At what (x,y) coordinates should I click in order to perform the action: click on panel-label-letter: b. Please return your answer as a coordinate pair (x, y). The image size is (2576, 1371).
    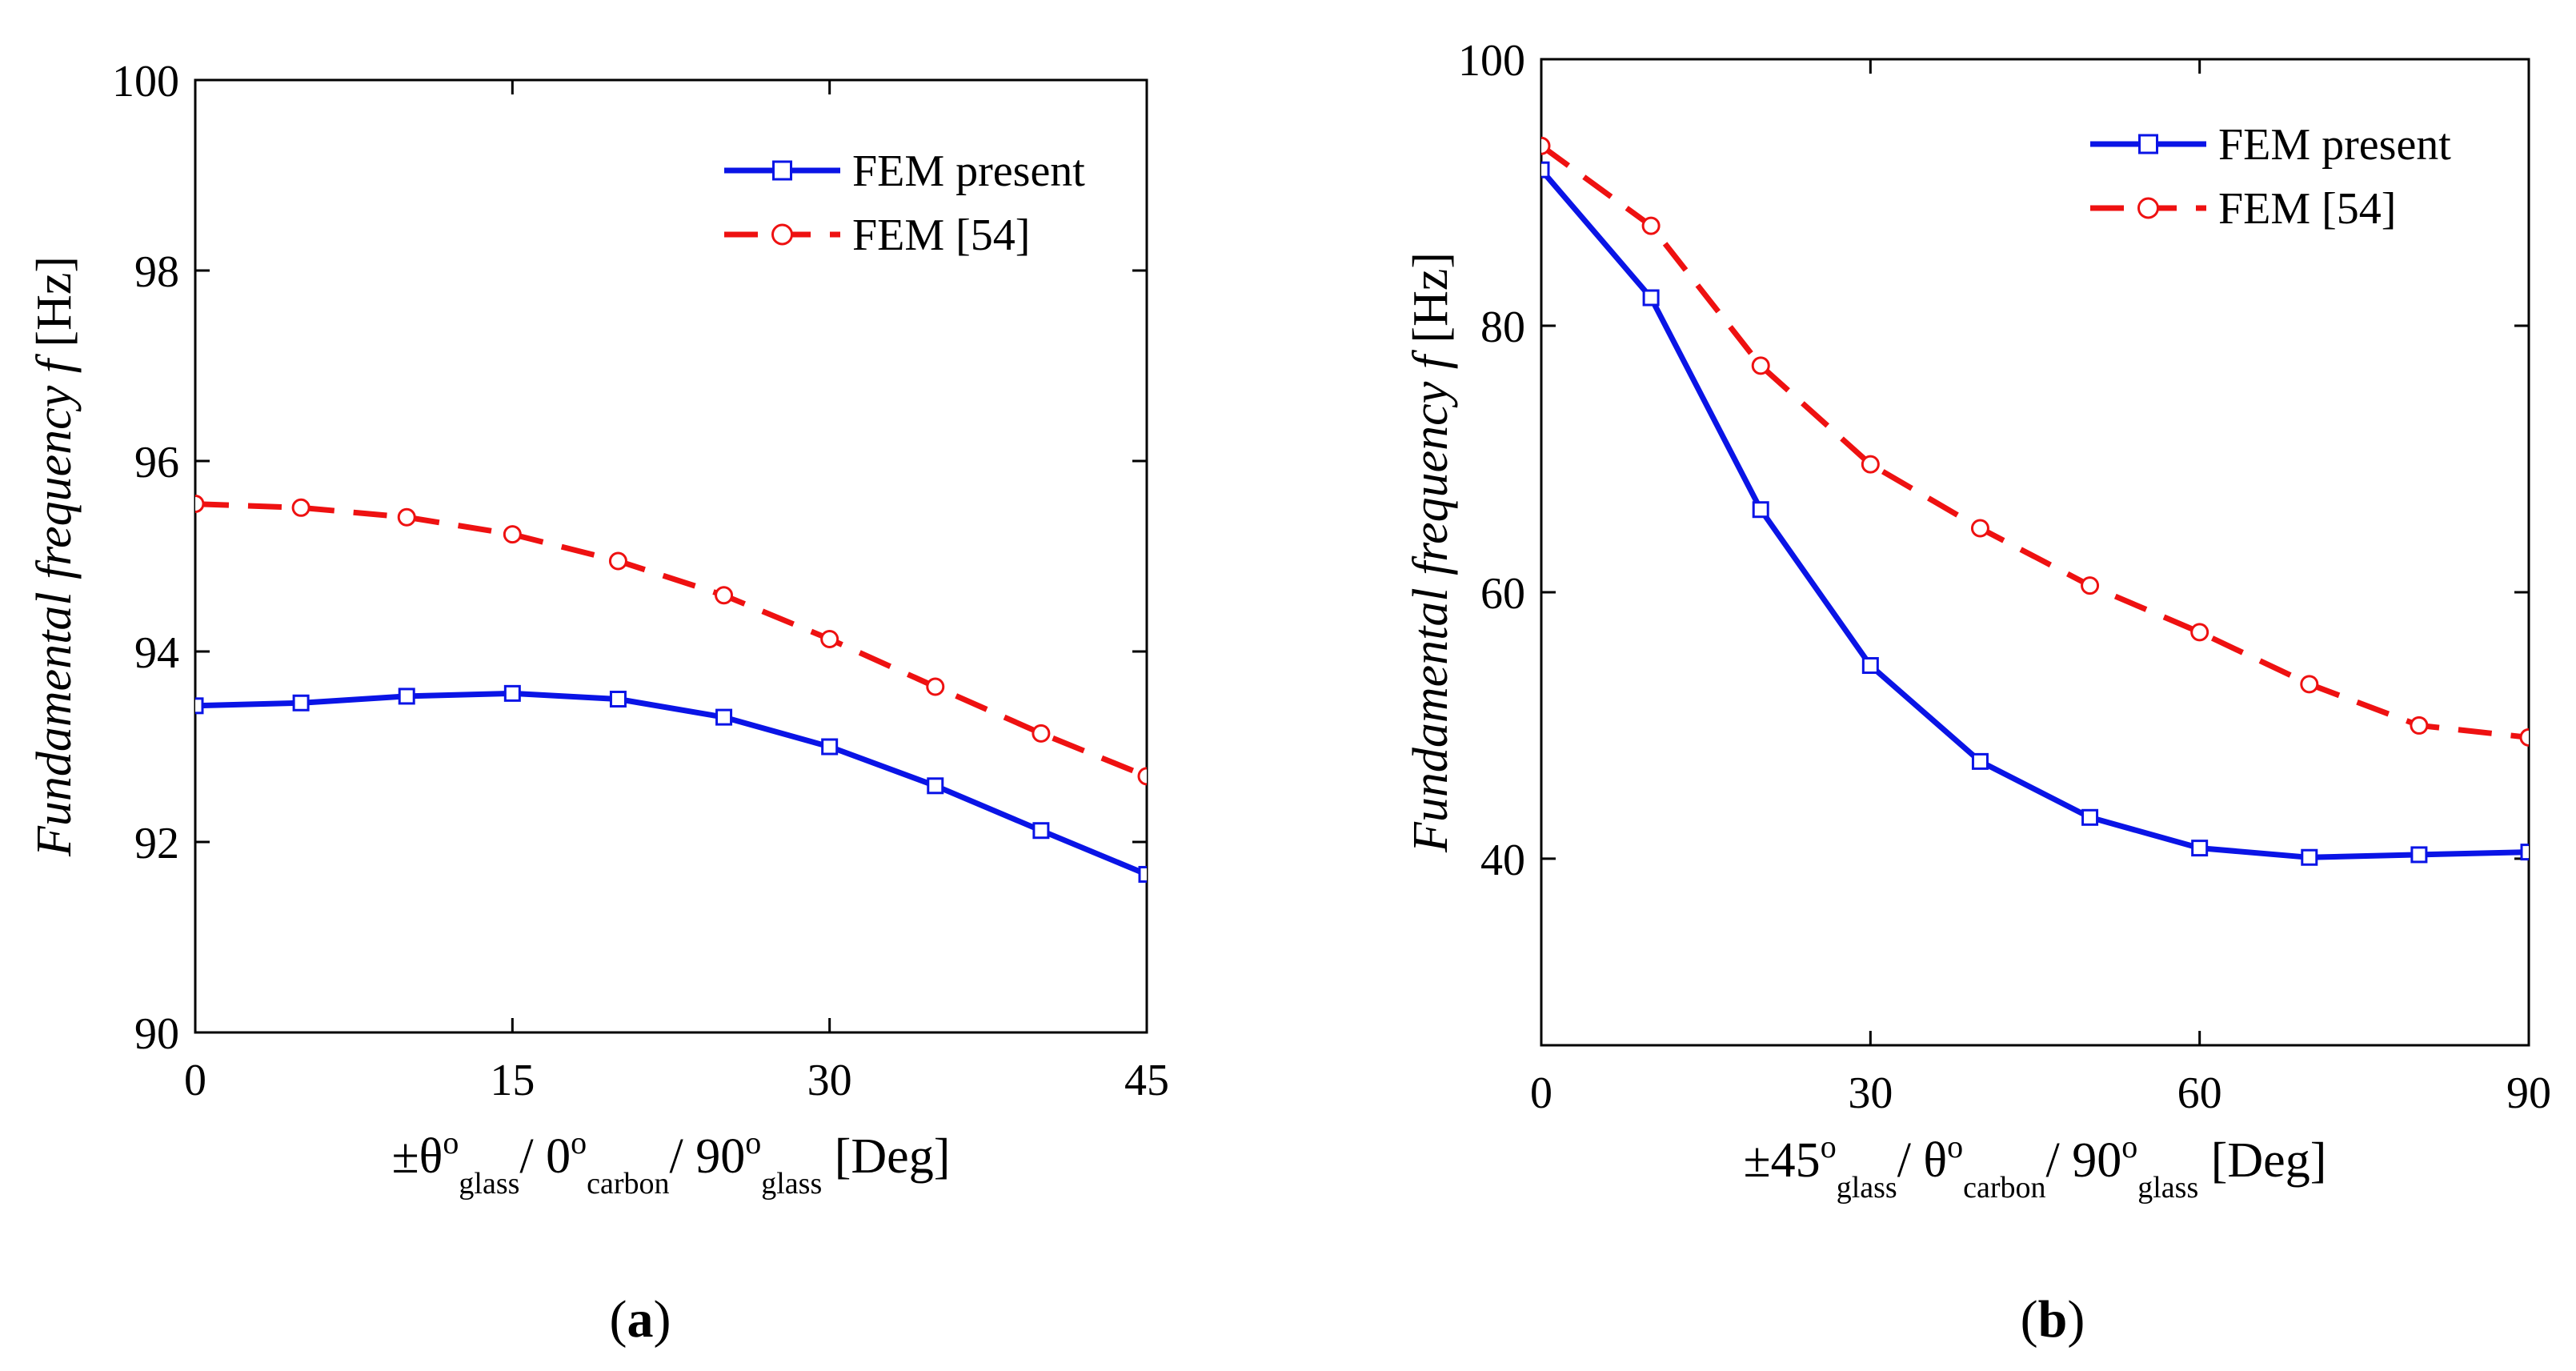
    Looking at the image, I should click on (2053, 1320).